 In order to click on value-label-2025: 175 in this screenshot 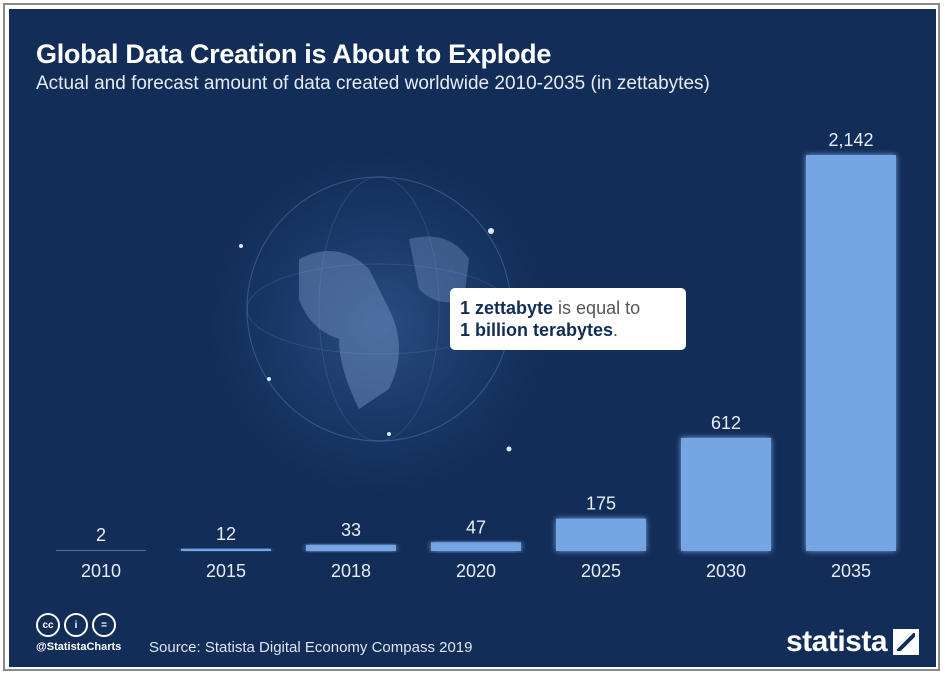, I will do `click(601, 504)`.